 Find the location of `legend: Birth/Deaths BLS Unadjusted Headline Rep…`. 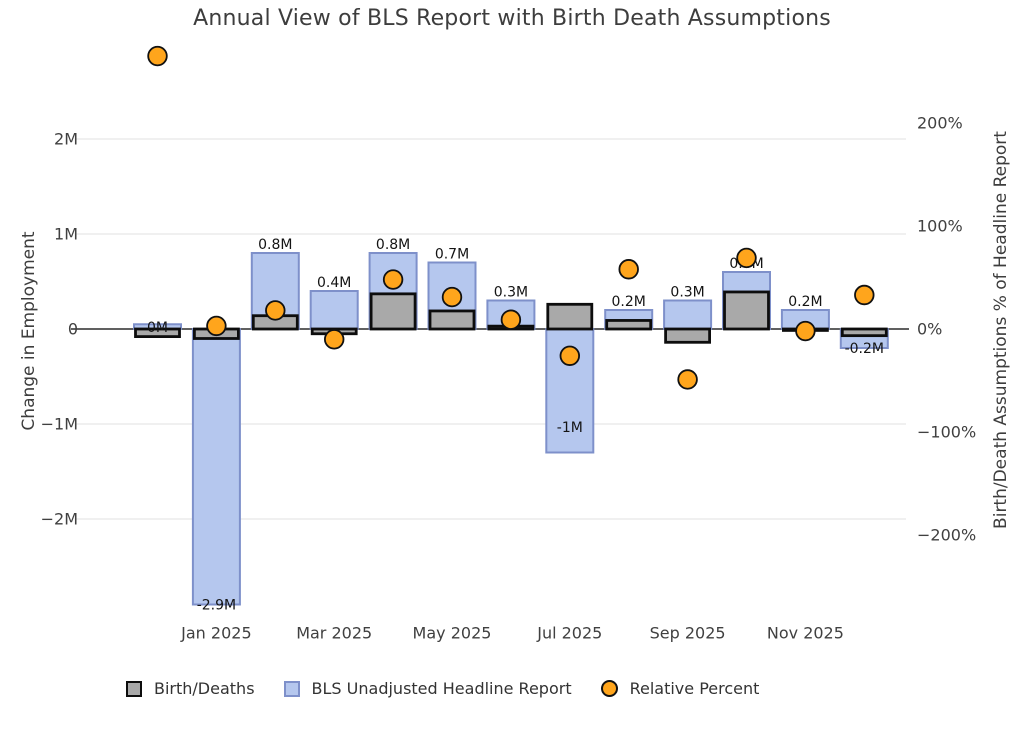

legend: Birth/Deaths BLS Unadjusted Headline Rep… is located at coordinates (442, 688).